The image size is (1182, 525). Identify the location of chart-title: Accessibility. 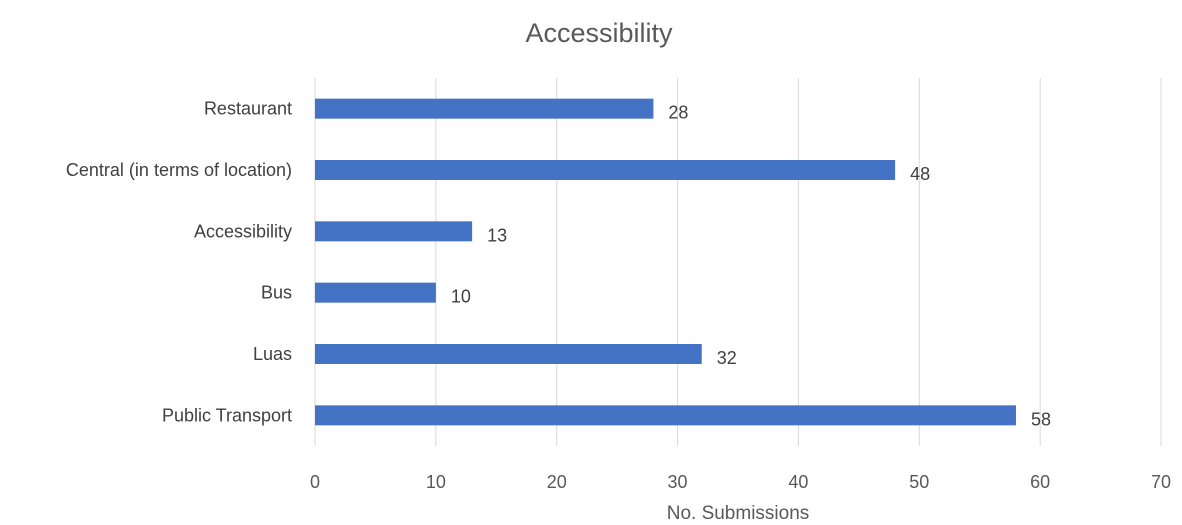
(599, 33).